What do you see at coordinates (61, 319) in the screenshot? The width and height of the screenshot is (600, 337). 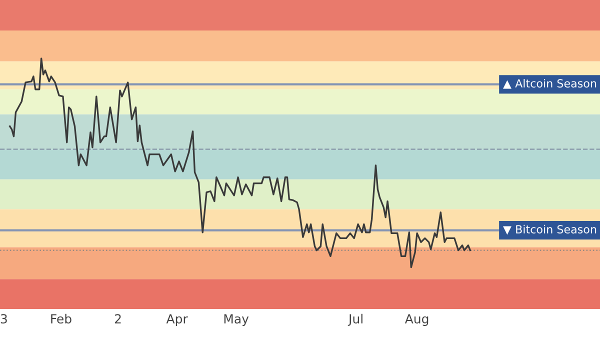 I see `x-tick-label: Feb` at bounding box center [61, 319].